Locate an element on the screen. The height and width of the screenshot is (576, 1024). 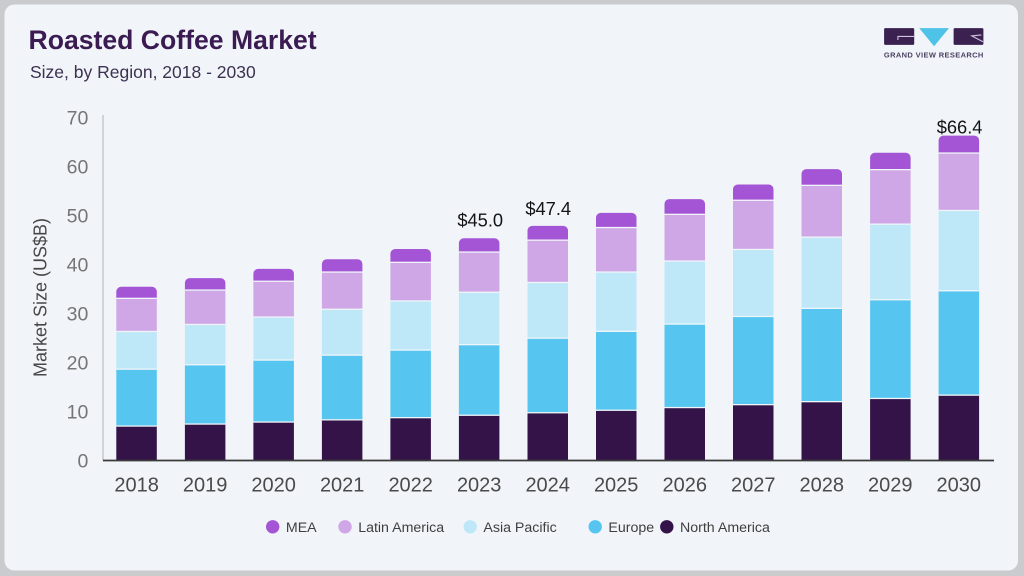
svg-text: 2025 is located at coordinates (616, 485).